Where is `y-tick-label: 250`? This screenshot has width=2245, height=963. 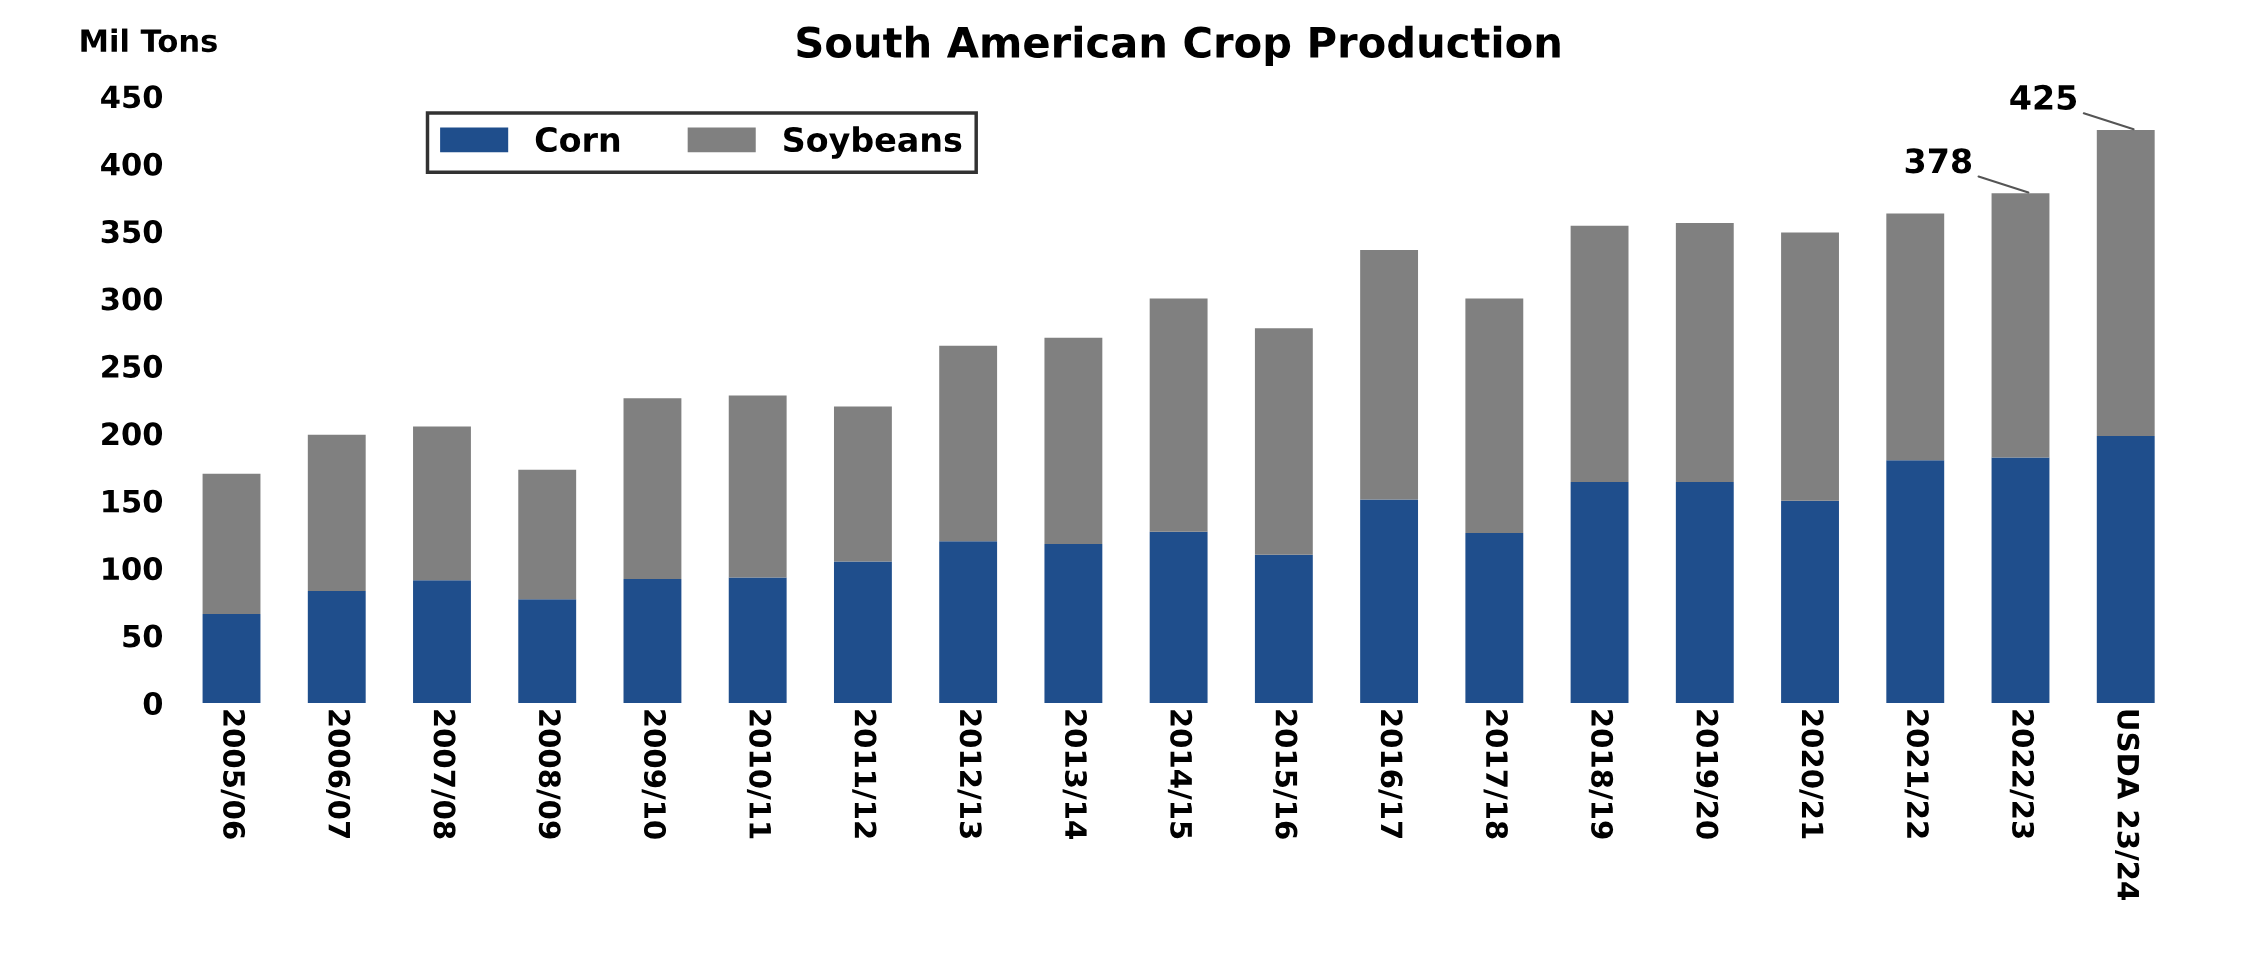
y-tick-label: 250 is located at coordinates (132, 366).